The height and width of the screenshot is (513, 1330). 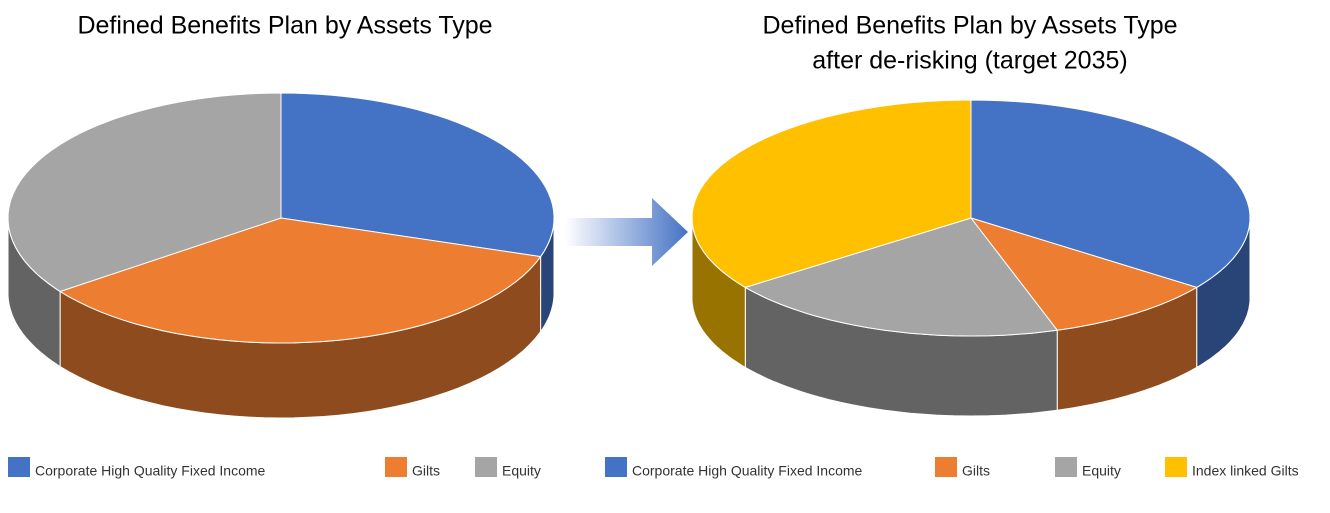 What do you see at coordinates (626, 232) in the screenshot?
I see `arrow` at bounding box center [626, 232].